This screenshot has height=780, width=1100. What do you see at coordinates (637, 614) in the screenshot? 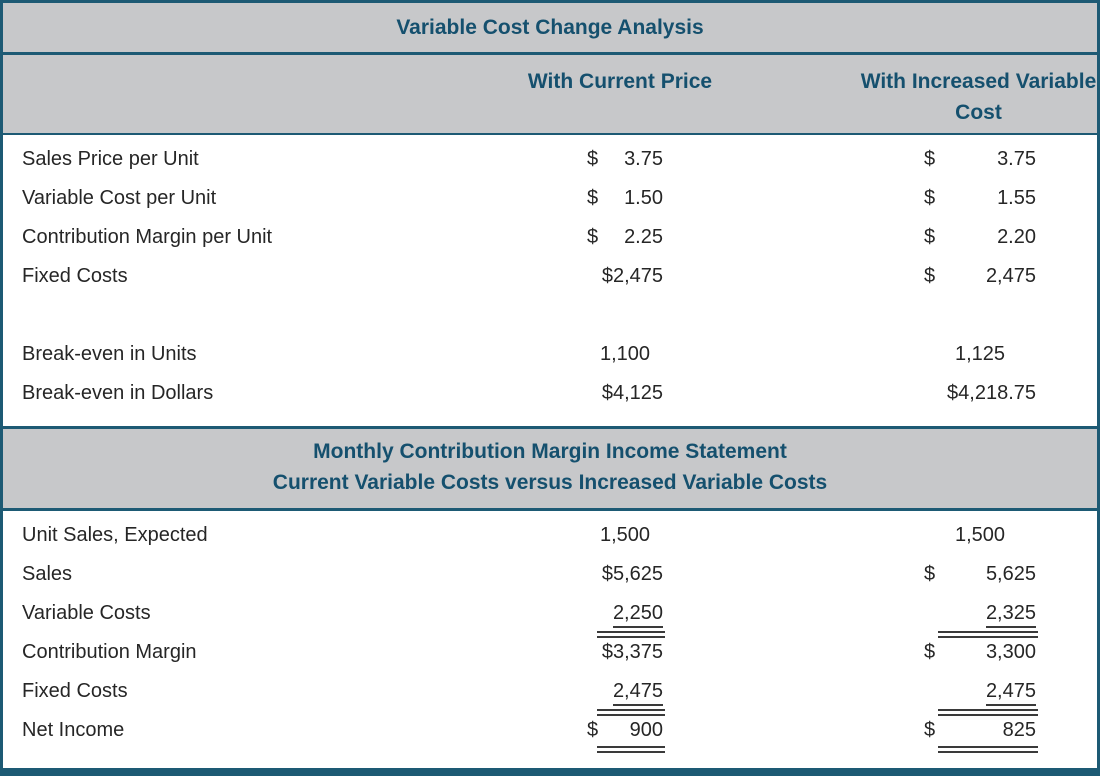
I see `amount-value: 2,250` at bounding box center [637, 614].